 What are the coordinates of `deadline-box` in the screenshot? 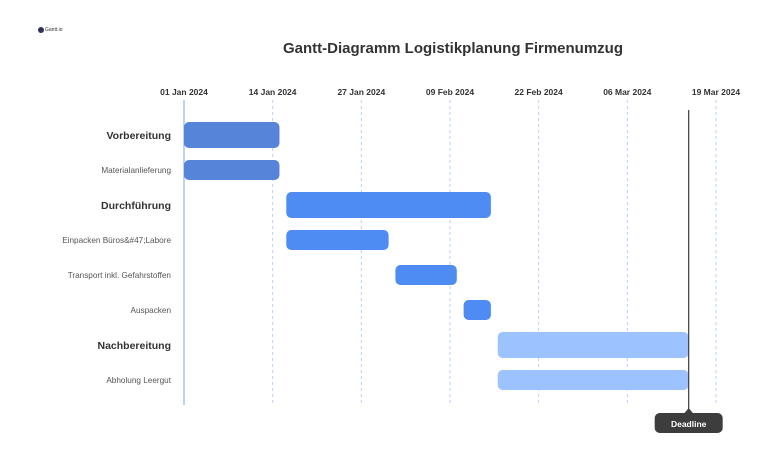 It's located at (688, 423).